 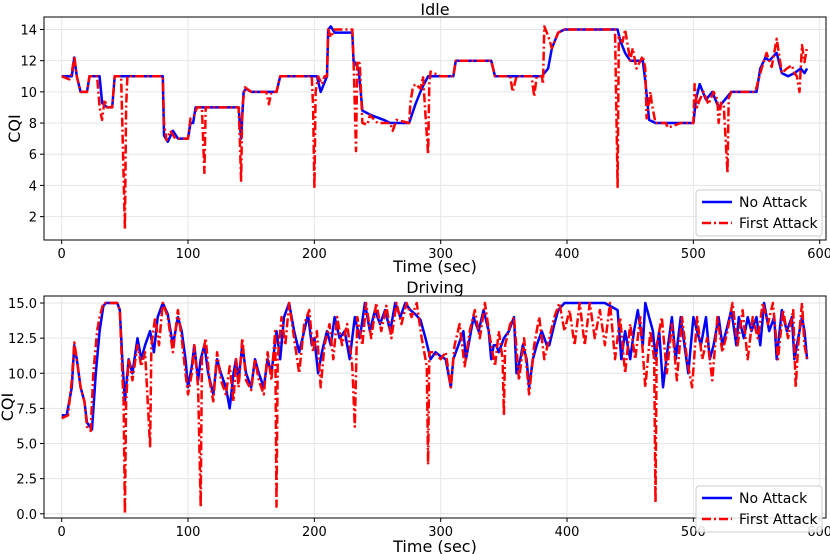 What do you see at coordinates (693, 254) in the screenshot?
I see `x-tick-label: 500` at bounding box center [693, 254].